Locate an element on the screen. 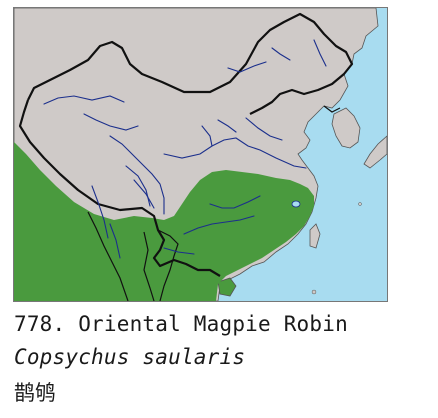 This screenshot has width=438, height=418. border-korea is located at coordinates (332, 109).